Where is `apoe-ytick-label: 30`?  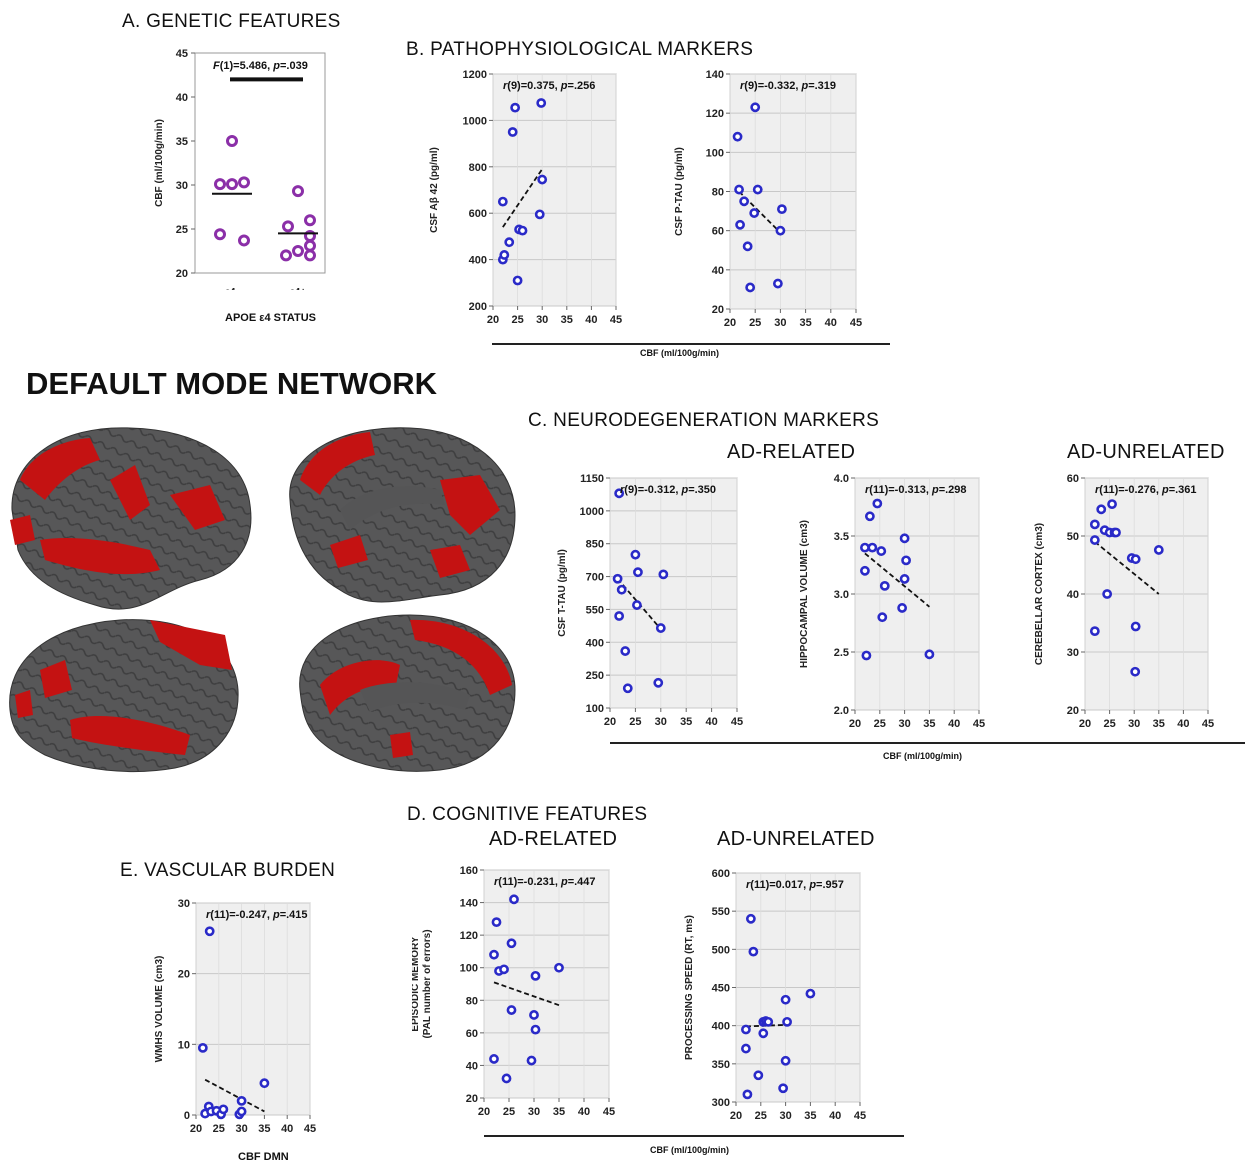 apoe-ytick-label: 30 is located at coordinates (182, 186).